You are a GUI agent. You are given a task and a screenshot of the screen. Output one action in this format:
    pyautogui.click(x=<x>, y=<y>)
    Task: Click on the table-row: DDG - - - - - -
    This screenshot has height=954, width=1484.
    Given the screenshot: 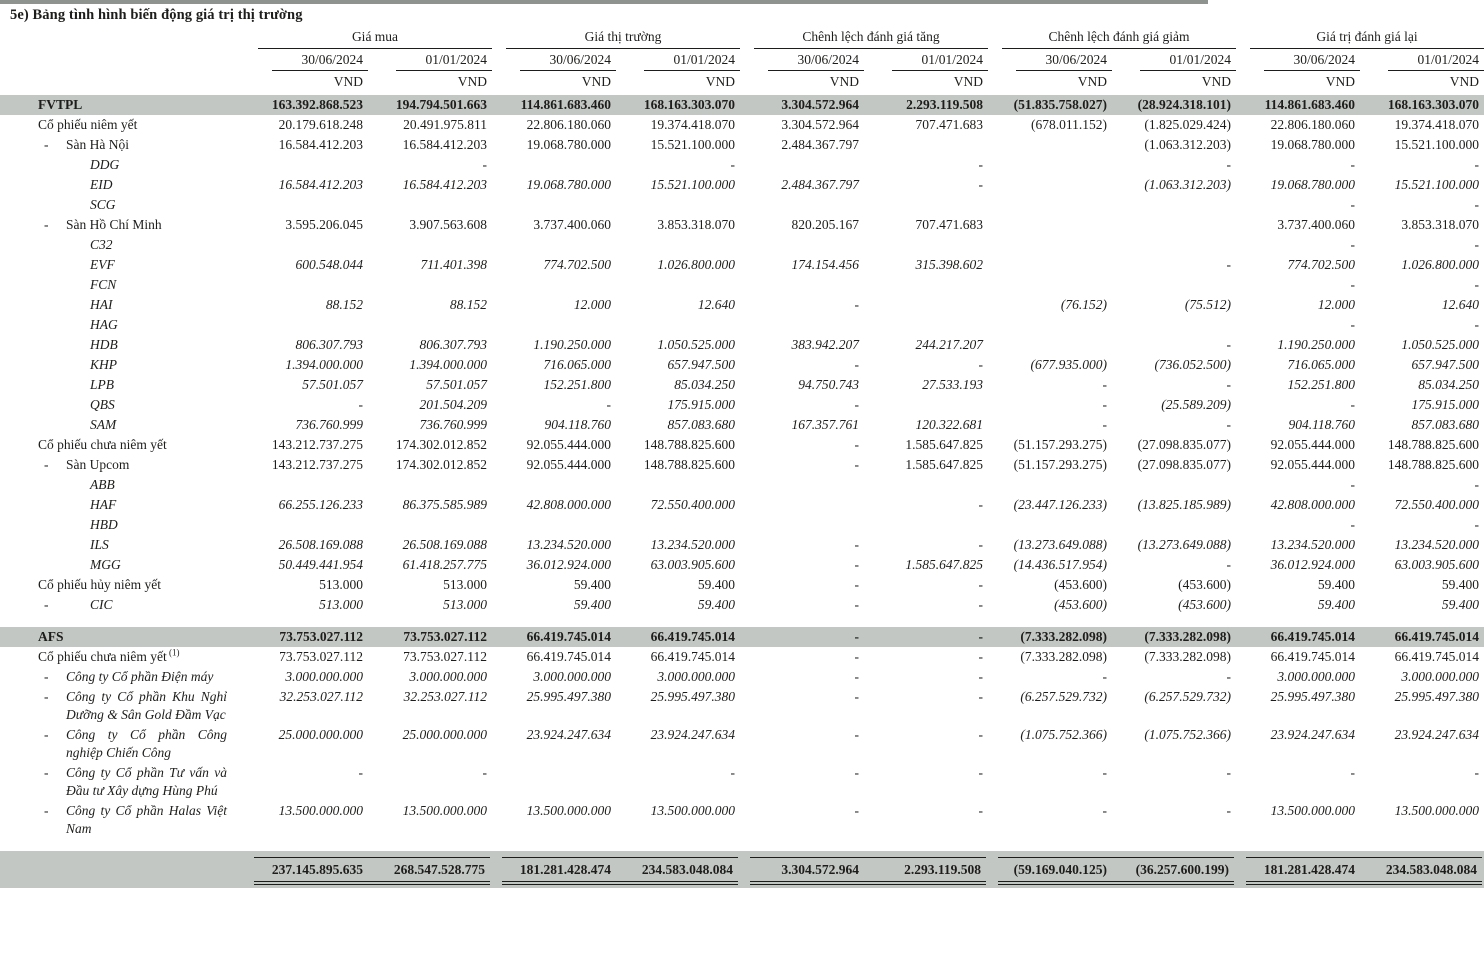 What is the action you would take?
    pyautogui.click(x=742, y=165)
    